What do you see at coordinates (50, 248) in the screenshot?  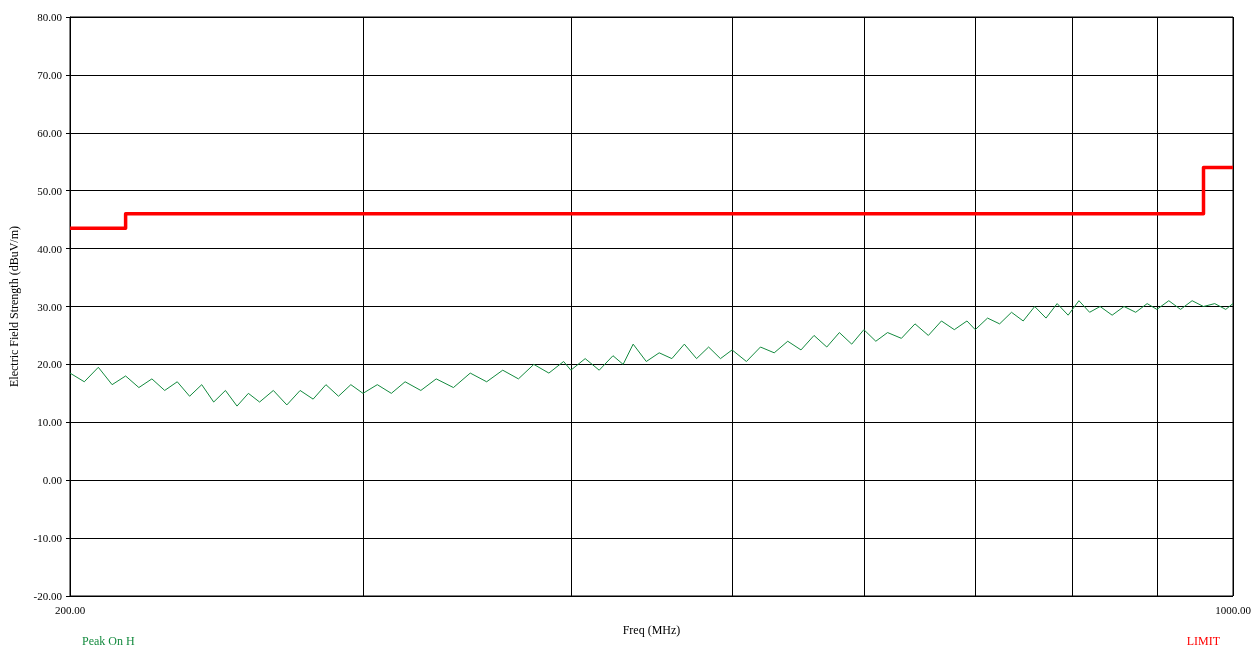 I see `y-tick-label: 40.00` at bounding box center [50, 248].